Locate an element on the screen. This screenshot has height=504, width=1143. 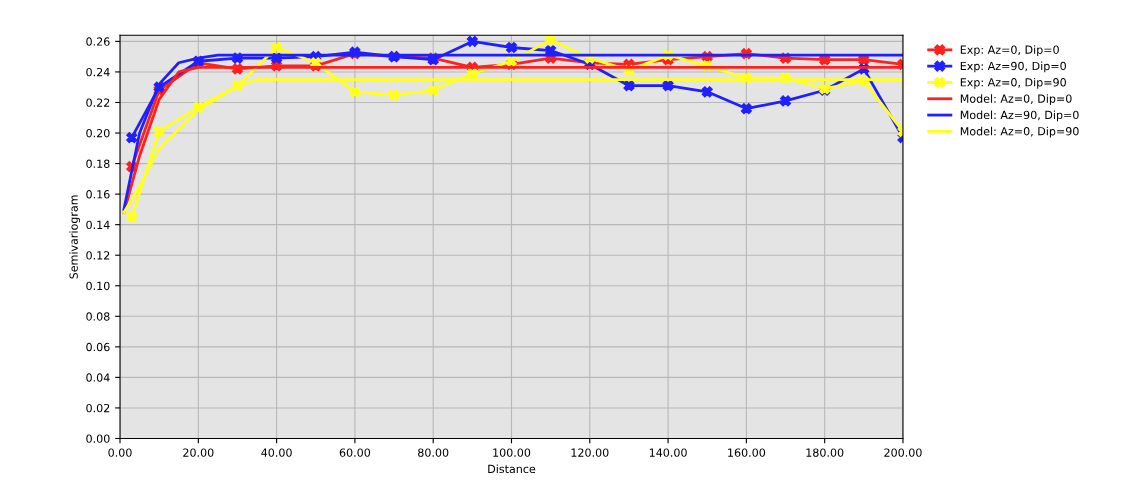
y-tick-label: 0.18 is located at coordinates (98, 163).